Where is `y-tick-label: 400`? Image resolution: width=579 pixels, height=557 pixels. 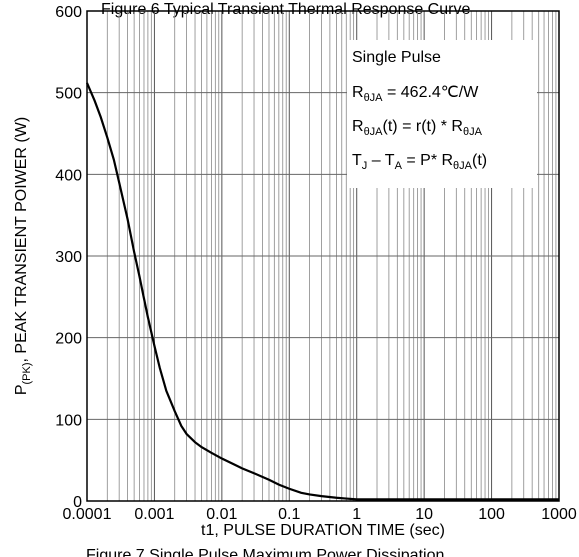 y-tick-label: 400 is located at coordinates (68, 175).